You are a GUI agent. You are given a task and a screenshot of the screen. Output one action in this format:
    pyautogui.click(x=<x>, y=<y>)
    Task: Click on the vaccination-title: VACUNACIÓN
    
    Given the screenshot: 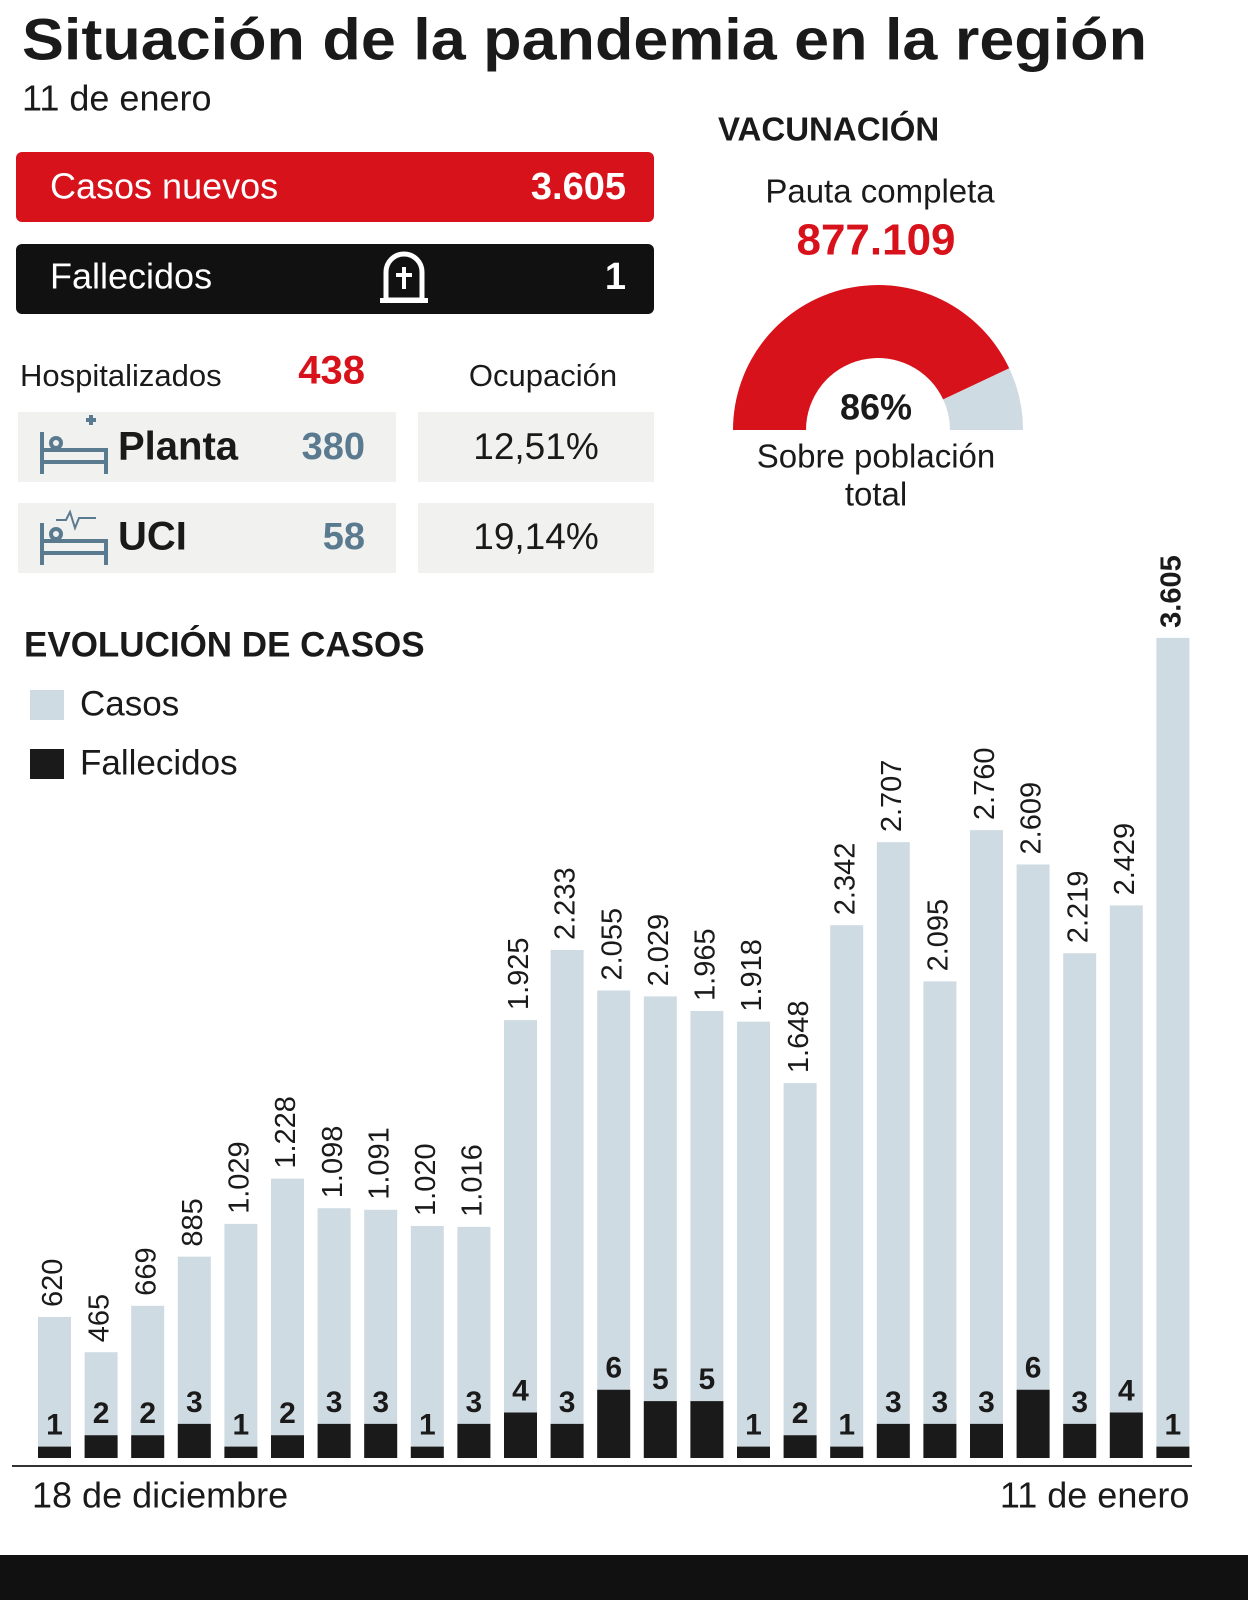 What is the action you would take?
    pyautogui.click(x=828, y=129)
    